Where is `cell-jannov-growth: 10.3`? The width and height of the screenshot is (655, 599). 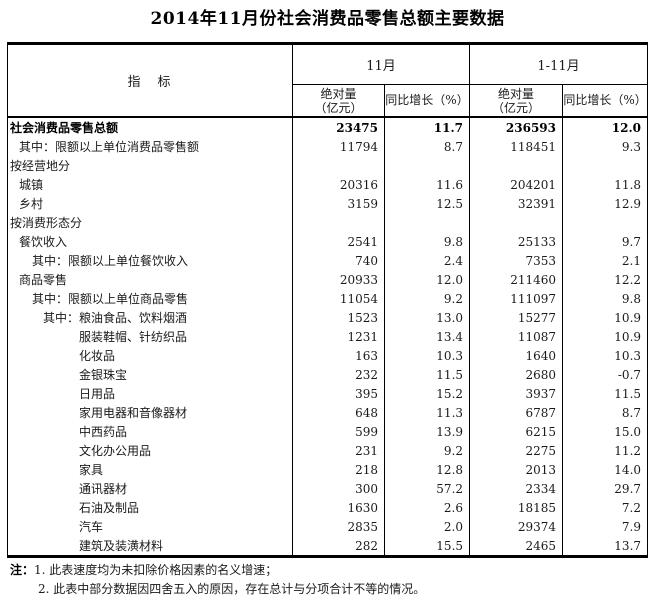
cell-jannov-growth: 10.3 is located at coordinates (628, 355).